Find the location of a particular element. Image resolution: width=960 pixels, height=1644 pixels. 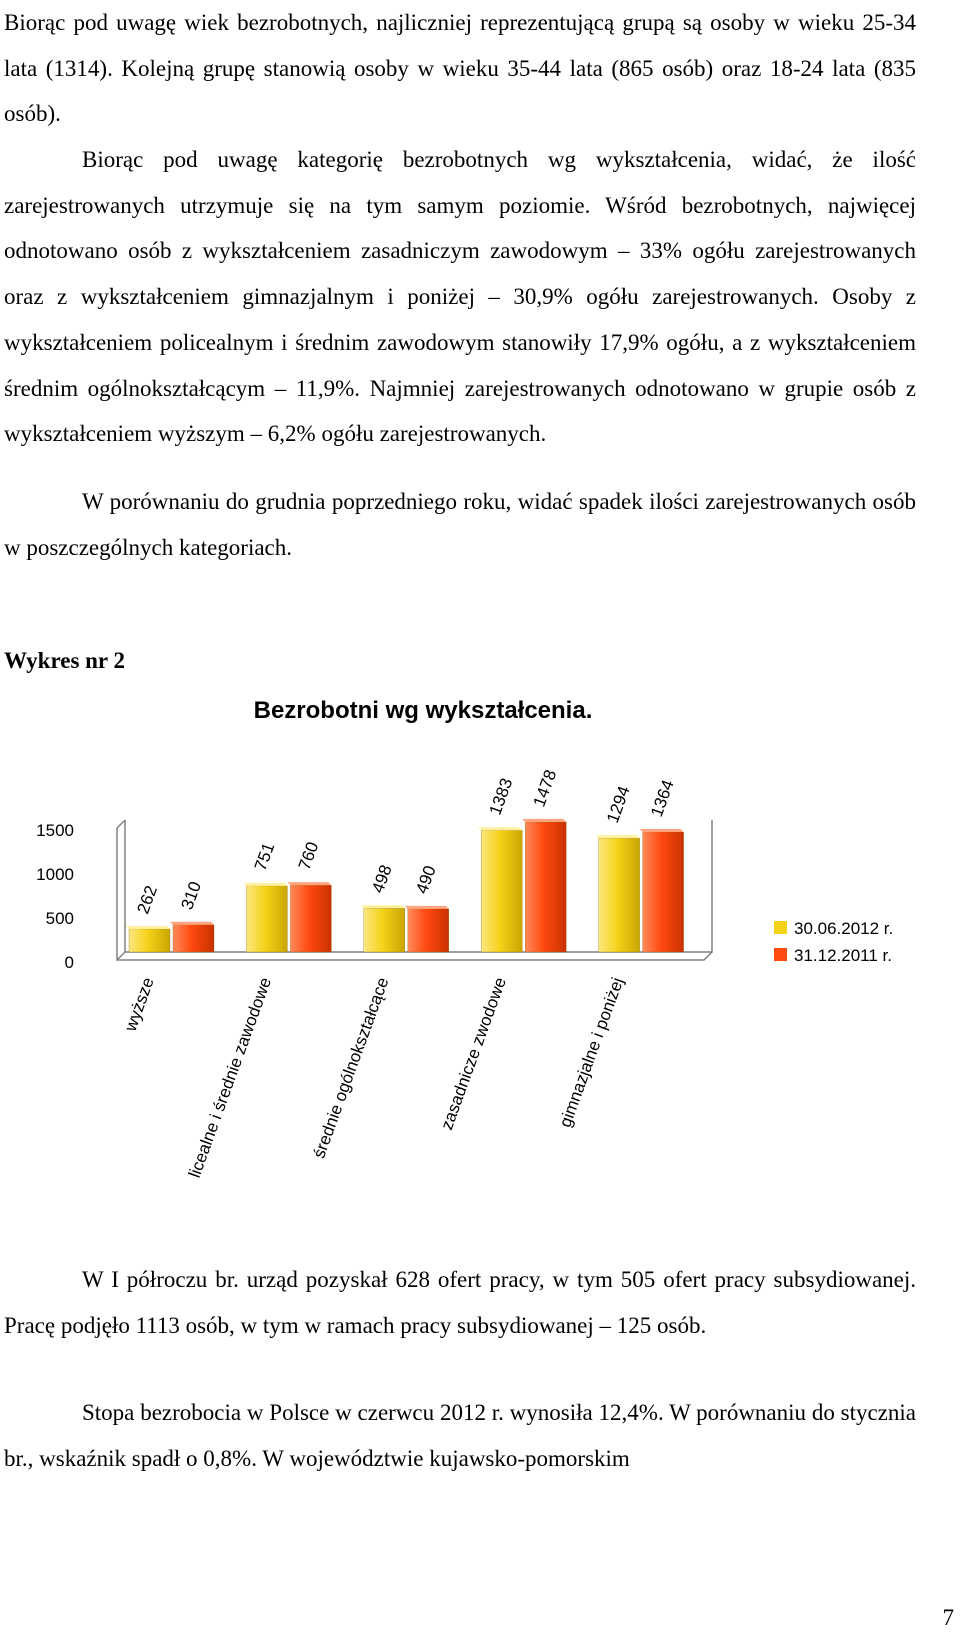

y-tick-label: 1000 is located at coordinates (55, 874).